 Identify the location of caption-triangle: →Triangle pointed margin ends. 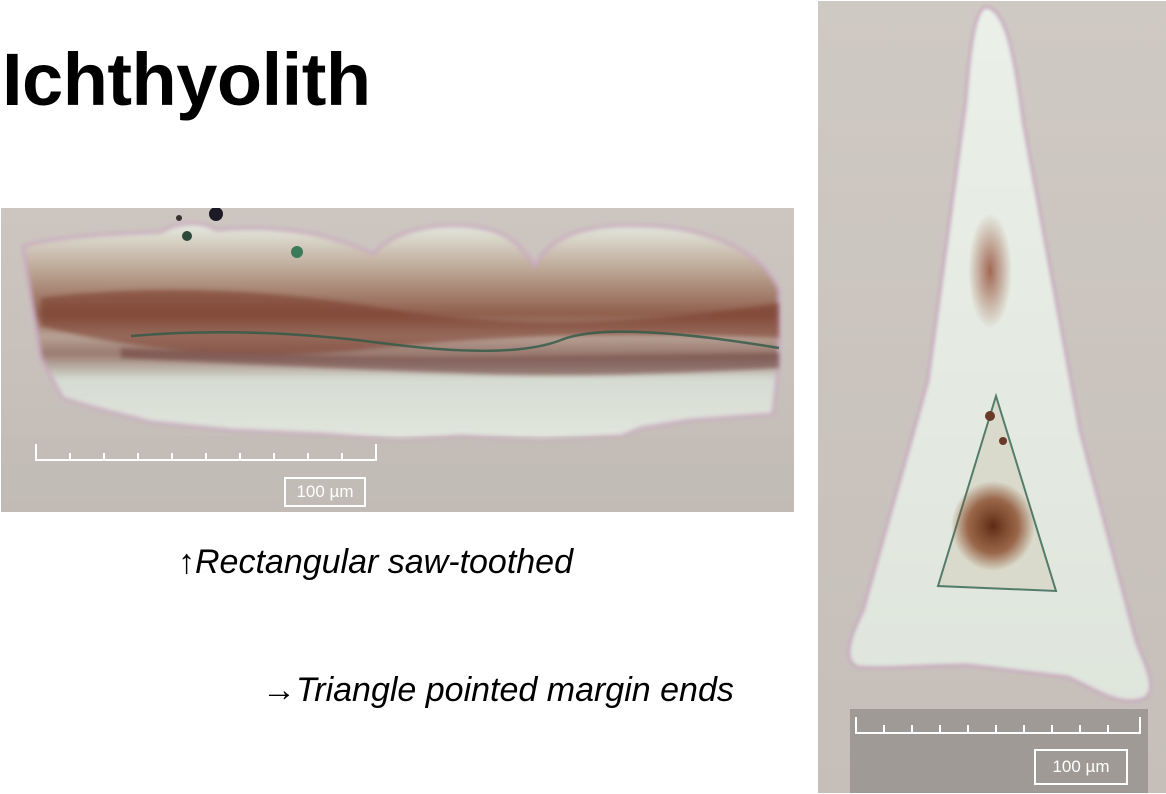
(498, 690).